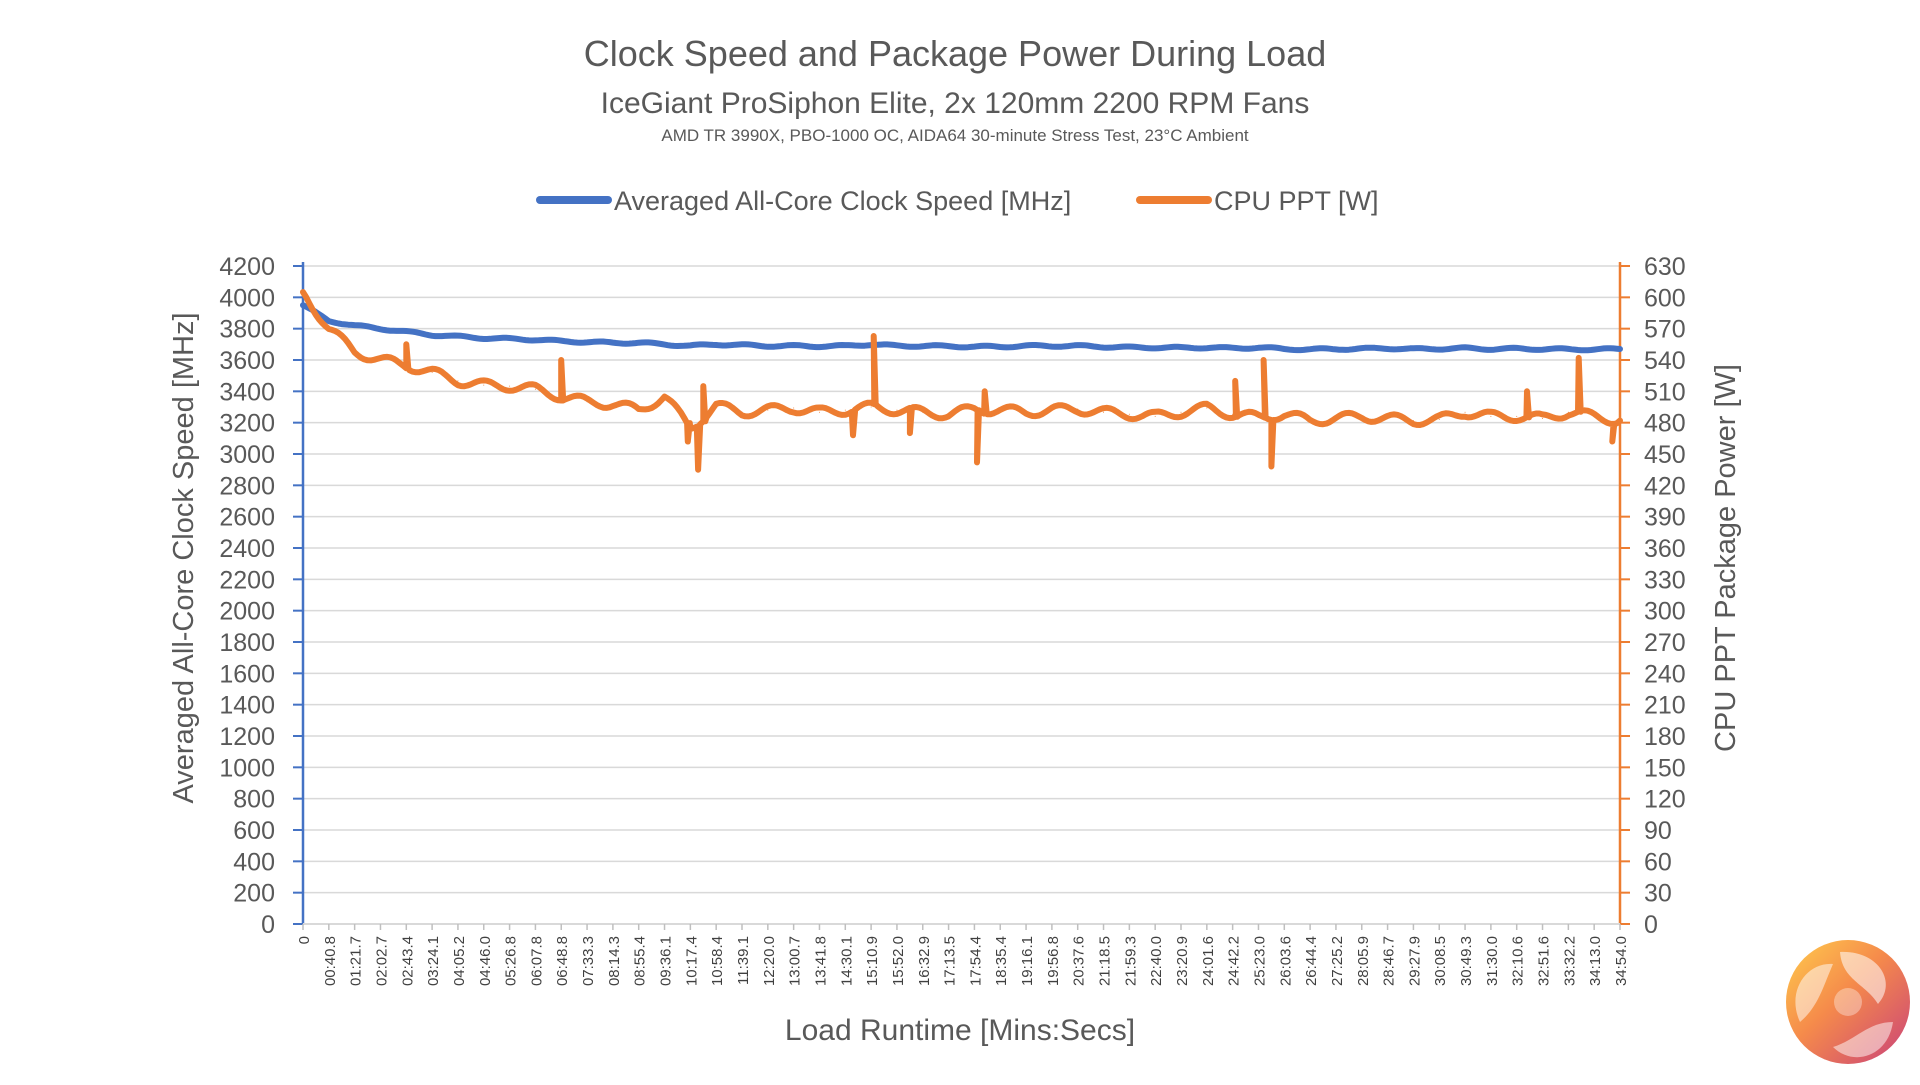 This screenshot has width=1920, height=1085. Describe the element at coordinates (247, 486) in the screenshot. I see `left-axis-tick-label: 2800` at that location.